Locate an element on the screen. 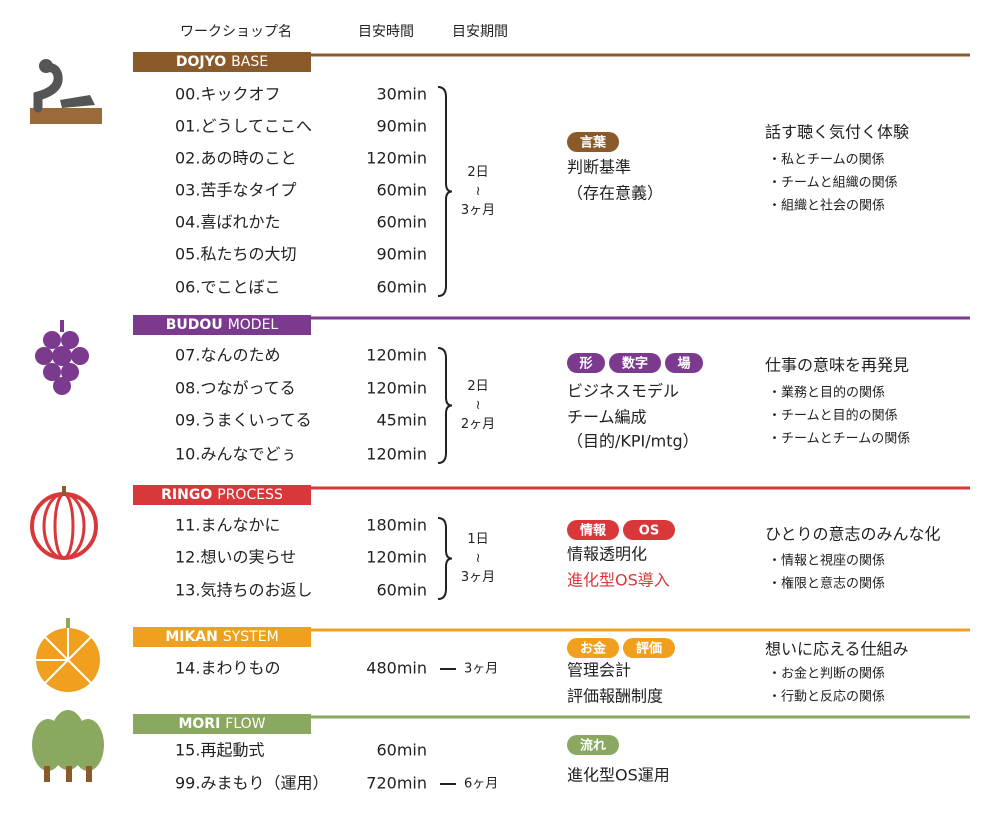  period: 1日 is located at coordinates (477, 539).